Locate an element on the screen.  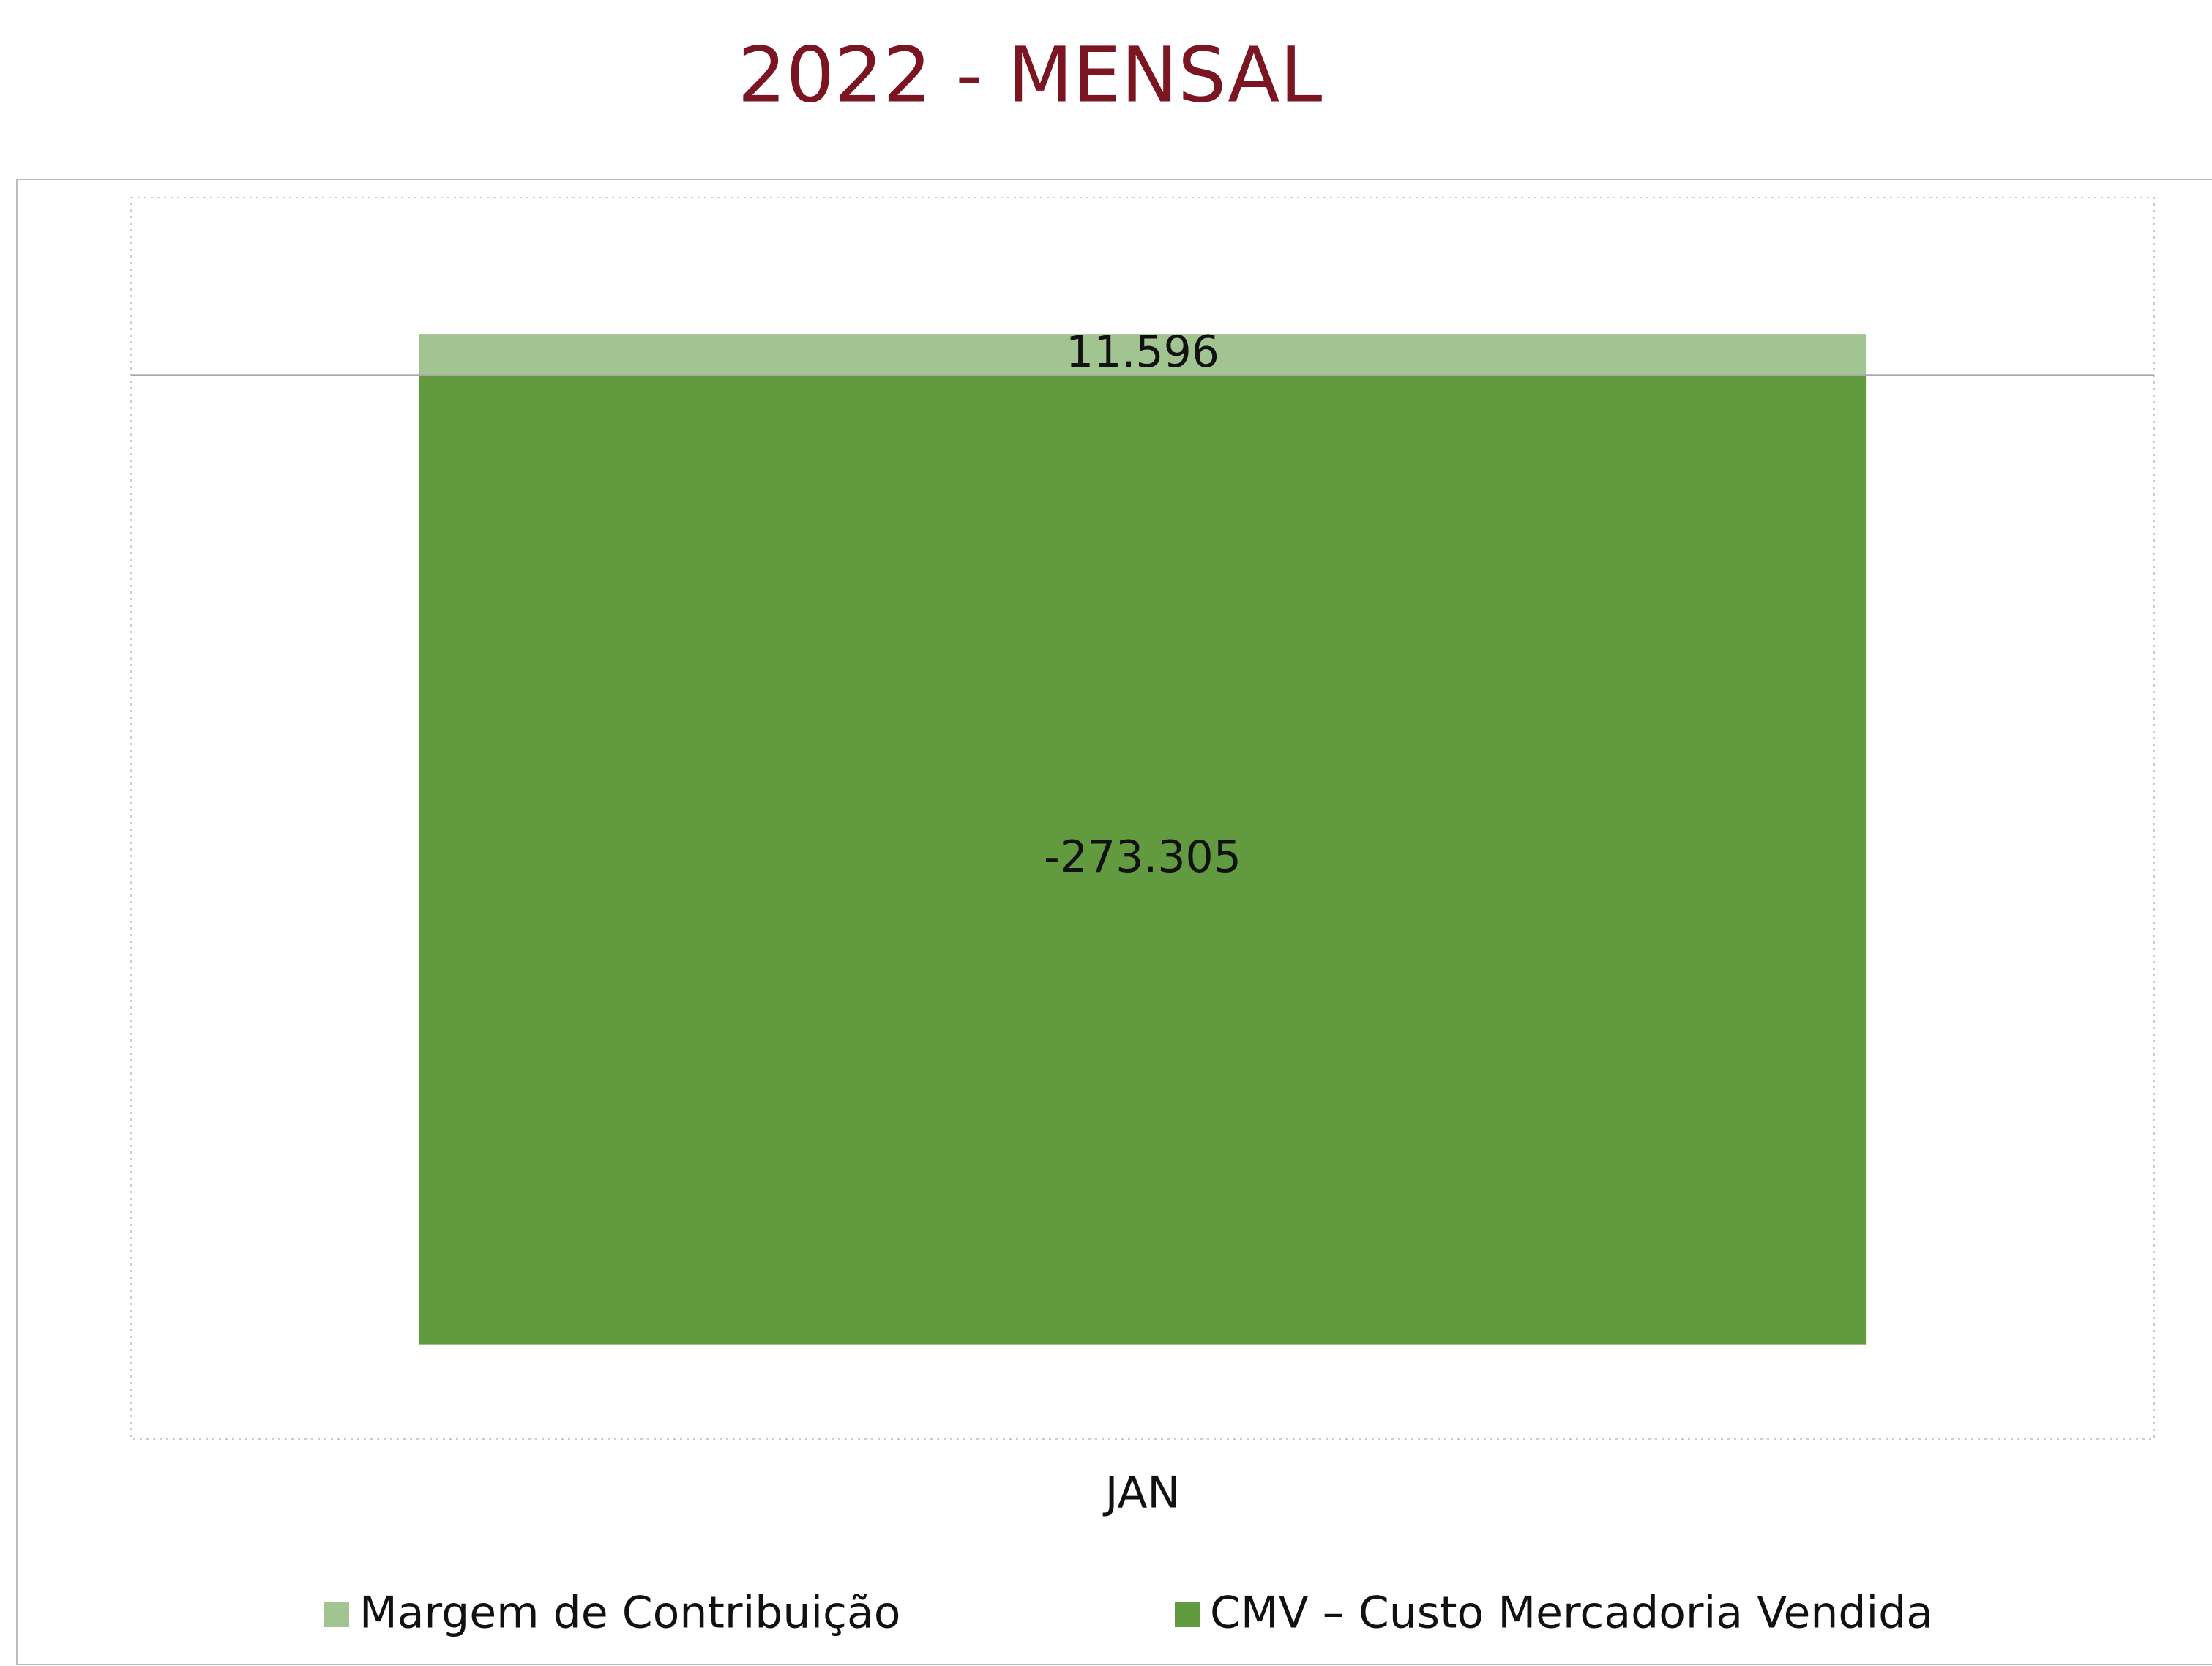
data-label: -273.305 is located at coordinates (1142, 857).